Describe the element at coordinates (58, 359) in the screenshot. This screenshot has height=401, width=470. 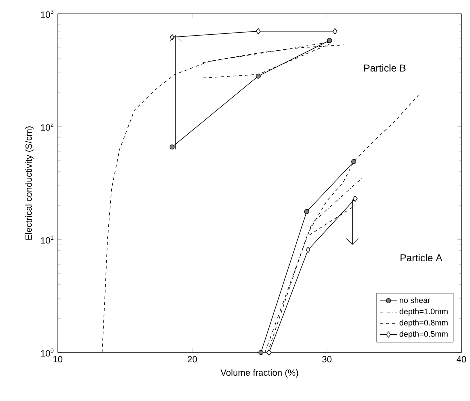
I see `x-tick-label: 10` at that location.